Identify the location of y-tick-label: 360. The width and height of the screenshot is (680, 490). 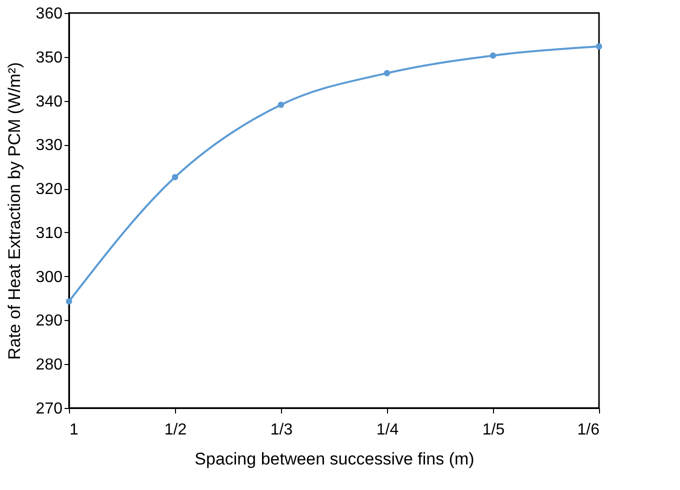
(49, 14).